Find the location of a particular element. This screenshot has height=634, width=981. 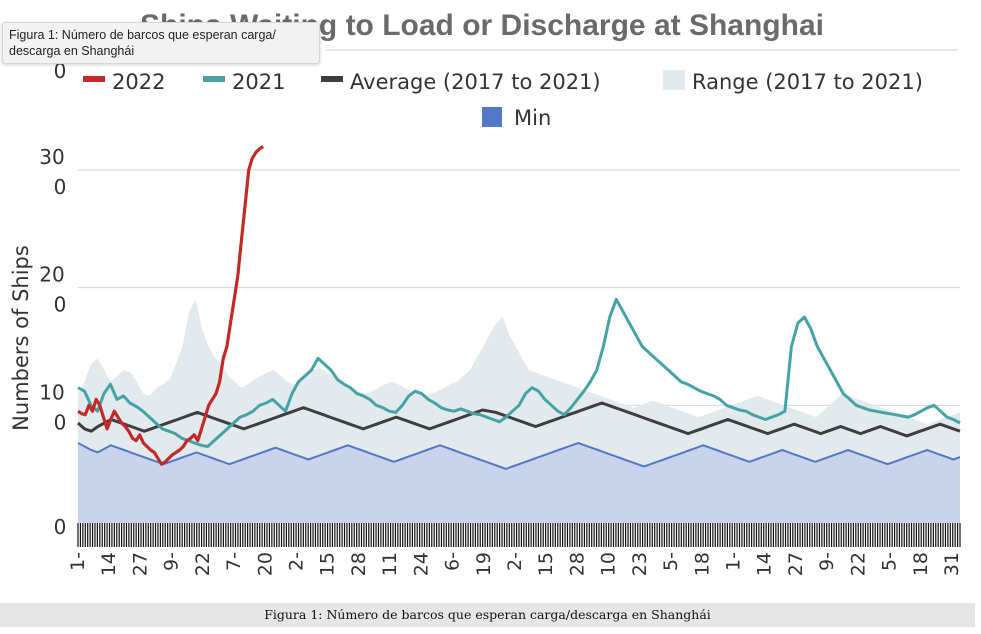

legend-label: 2021 is located at coordinates (258, 82).